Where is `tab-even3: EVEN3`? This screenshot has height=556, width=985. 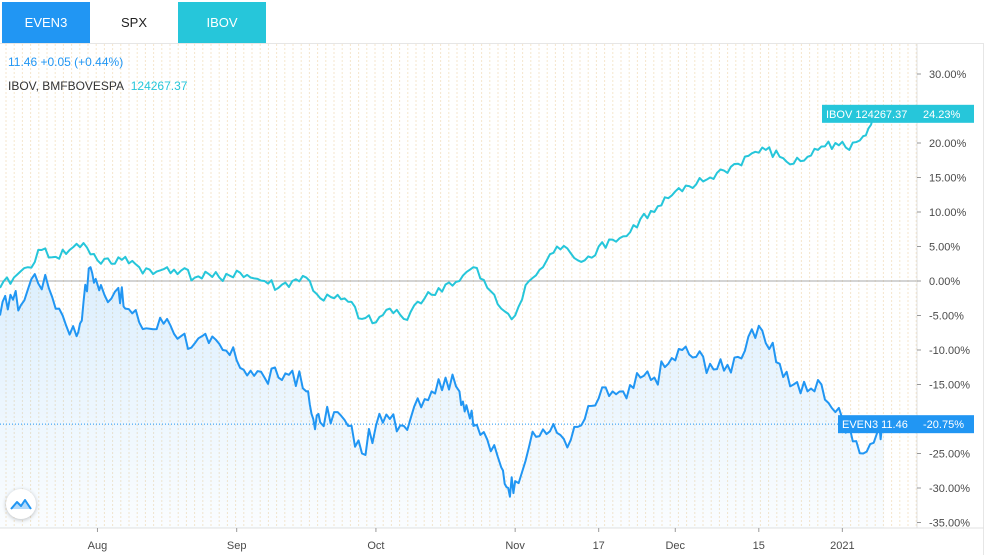 tab-even3: EVEN3 is located at coordinates (46, 22).